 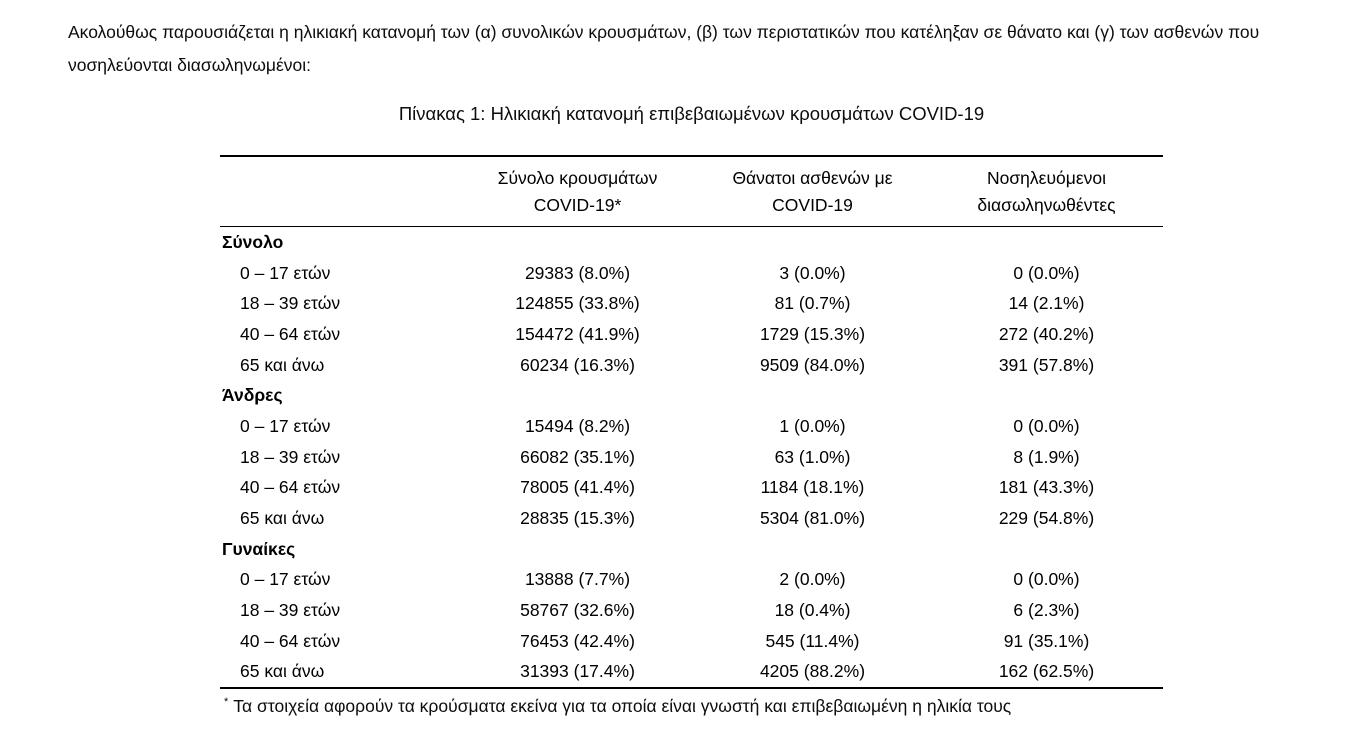 I want to click on section-header-row: Άνδρες, so click(x=691, y=395).